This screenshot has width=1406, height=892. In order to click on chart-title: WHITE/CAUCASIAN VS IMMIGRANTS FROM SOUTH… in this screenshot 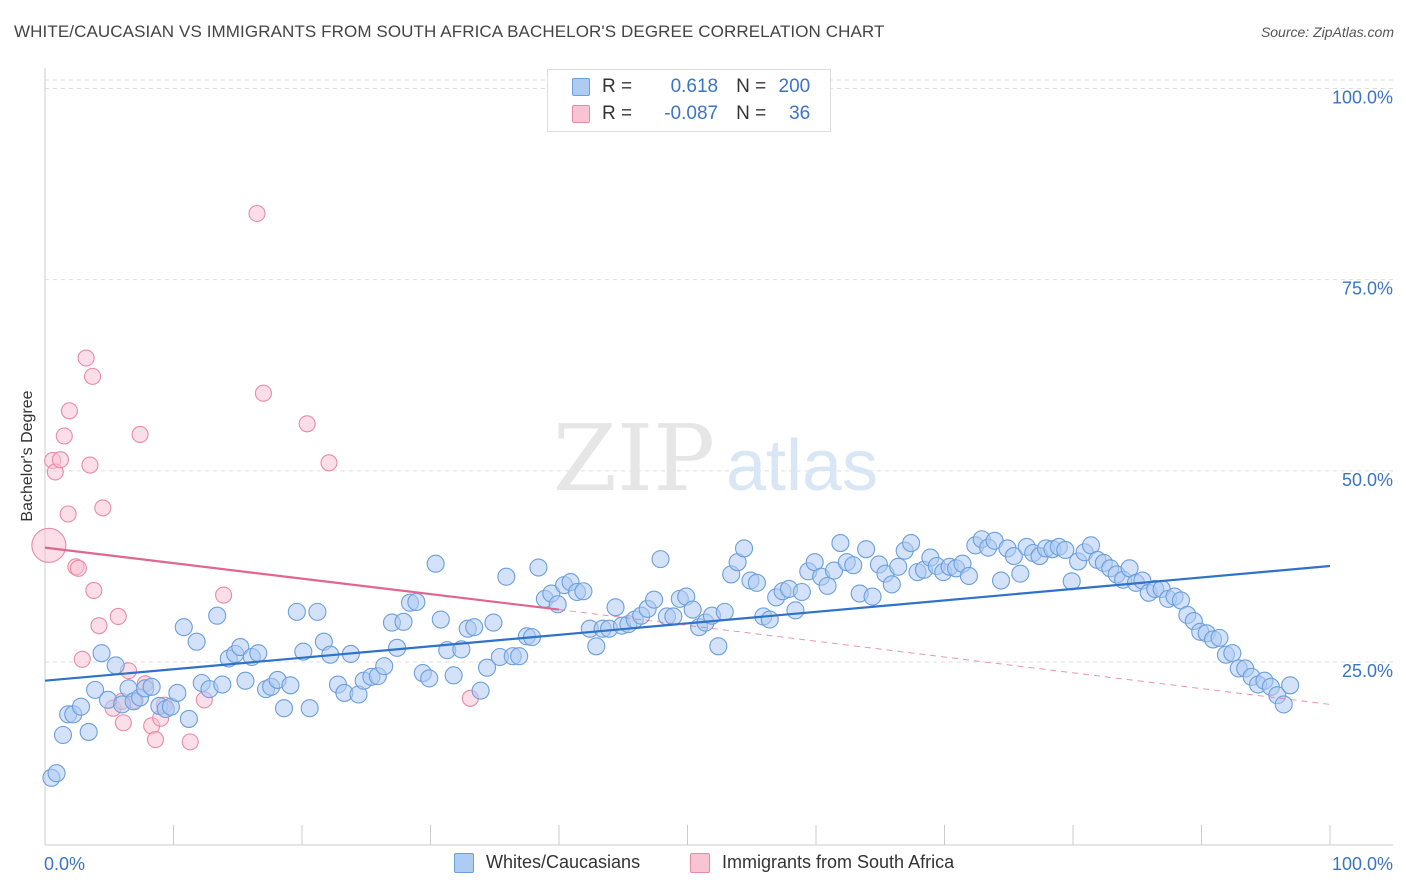, I will do `click(449, 31)`.